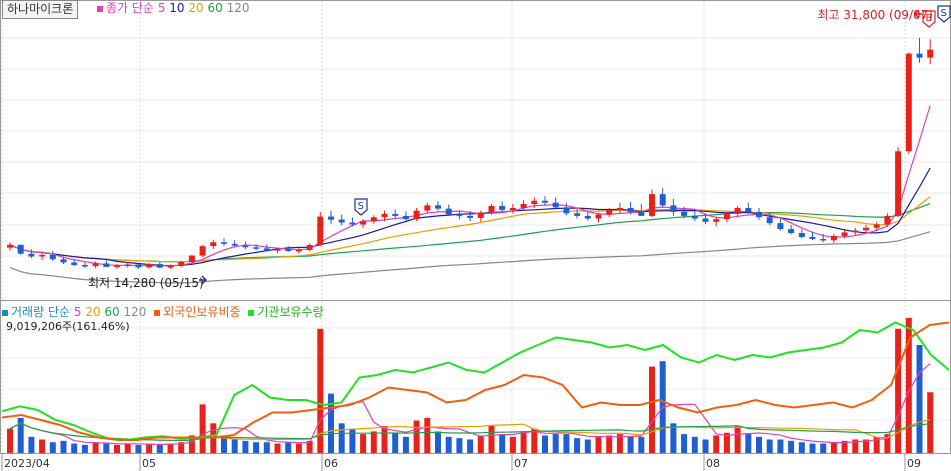 This screenshot has height=471, width=951. I want to click on x-axis-tick-label: 06, so click(331, 463).